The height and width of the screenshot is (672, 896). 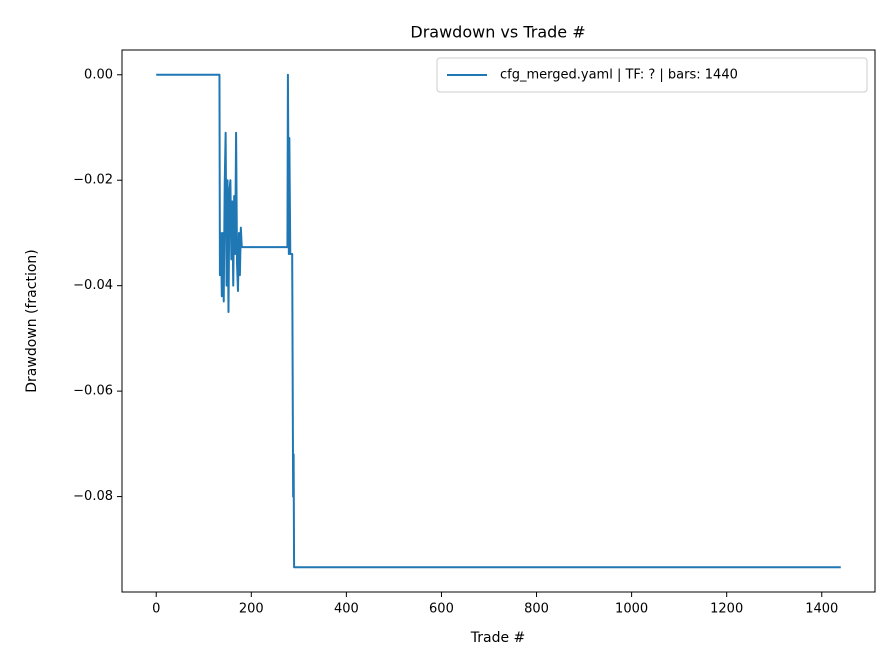 I want to click on y-tick-label: −0.08, so click(x=93, y=496).